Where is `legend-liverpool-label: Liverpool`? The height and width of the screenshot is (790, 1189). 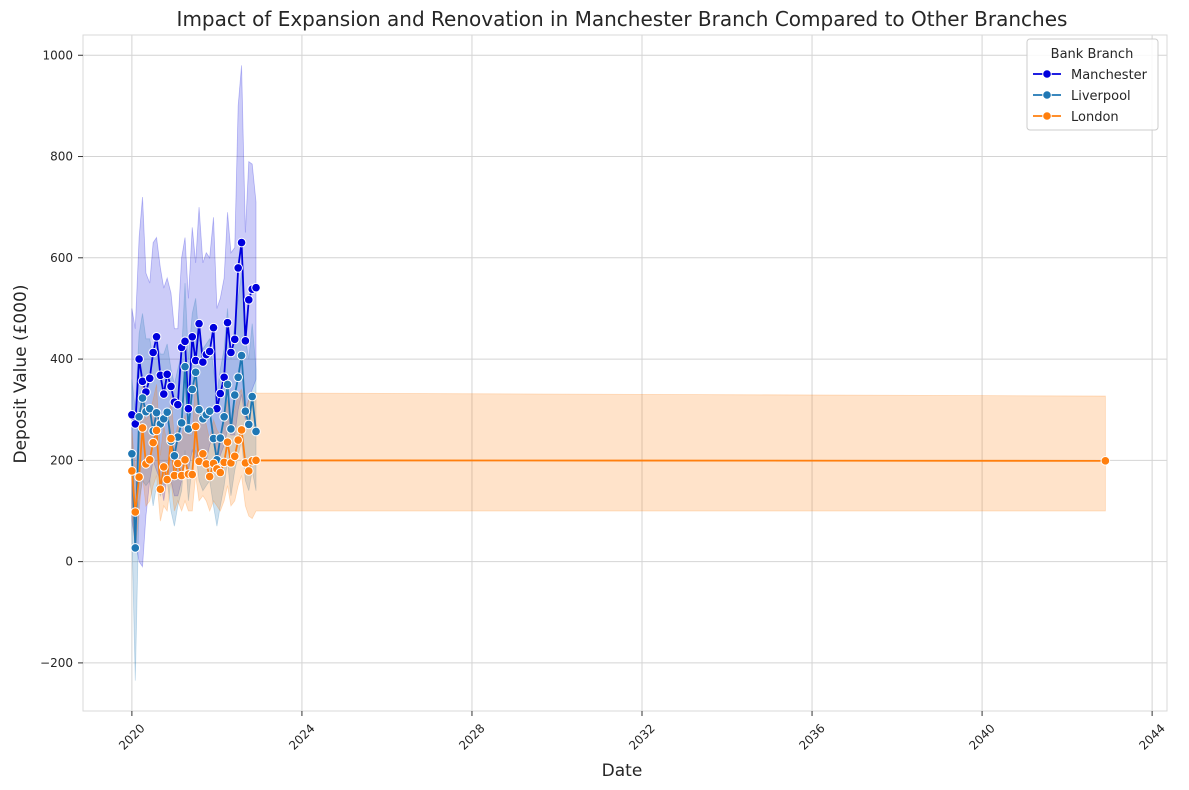 legend-liverpool-label: Liverpool is located at coordinates (1101, 96).